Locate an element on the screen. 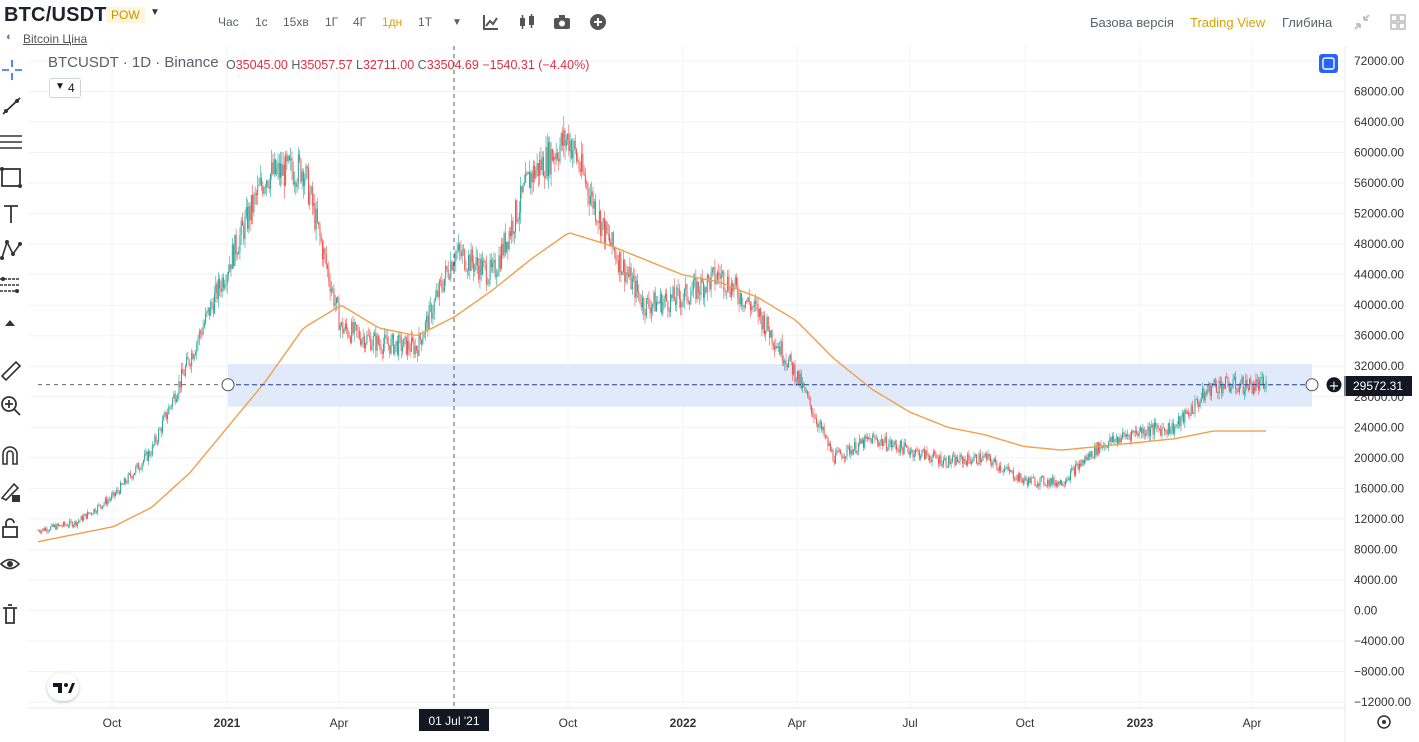 The height and width of the screenshot is (742, 1419). pair-title: BTC/USDT is located at coordinates (55, 15).